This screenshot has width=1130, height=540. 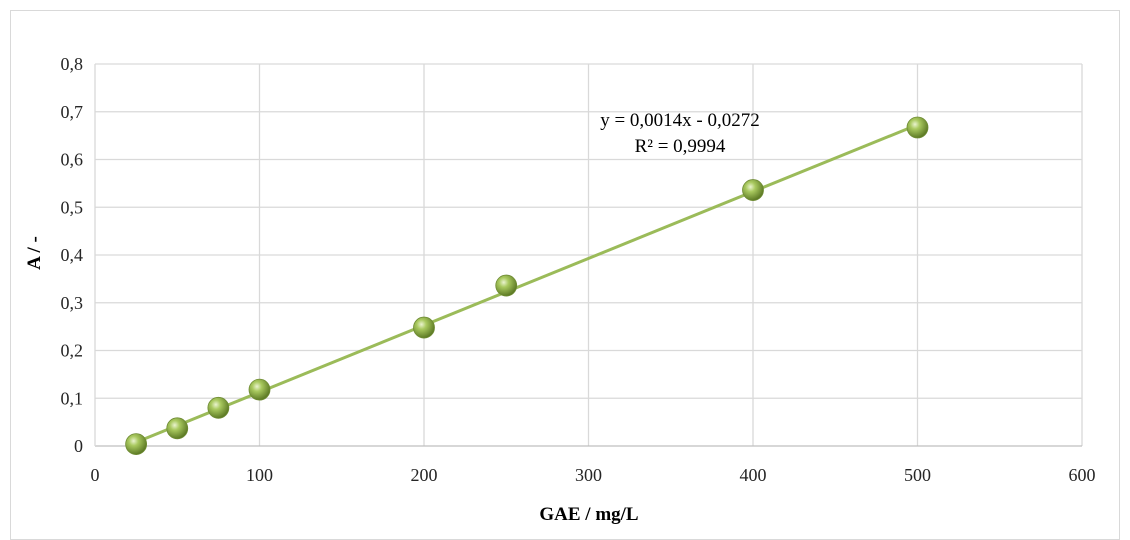 What do you see at coordinates (72, 64) in the screenshot?
I see `y-tick-label: 0,8` at bounding box center [72, 64].